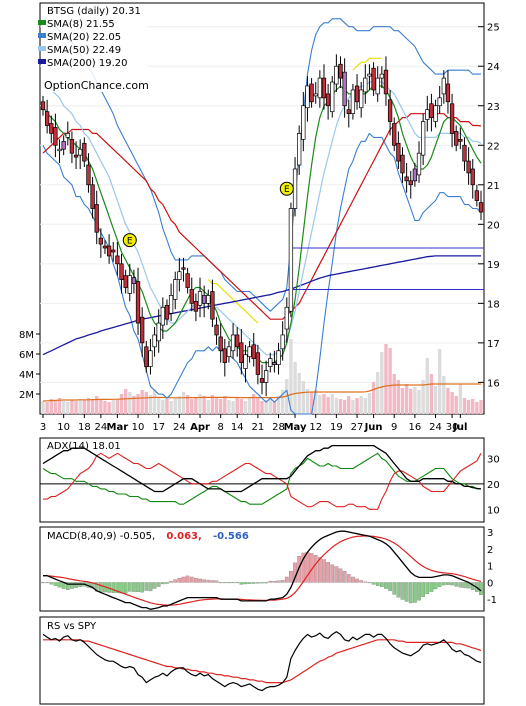 The width and height of the screenshot is (526, 706). What do you see at coordinates (367, 64) in the screenshot?
I see `band-highlight-line` at bounding box center [367, 64].